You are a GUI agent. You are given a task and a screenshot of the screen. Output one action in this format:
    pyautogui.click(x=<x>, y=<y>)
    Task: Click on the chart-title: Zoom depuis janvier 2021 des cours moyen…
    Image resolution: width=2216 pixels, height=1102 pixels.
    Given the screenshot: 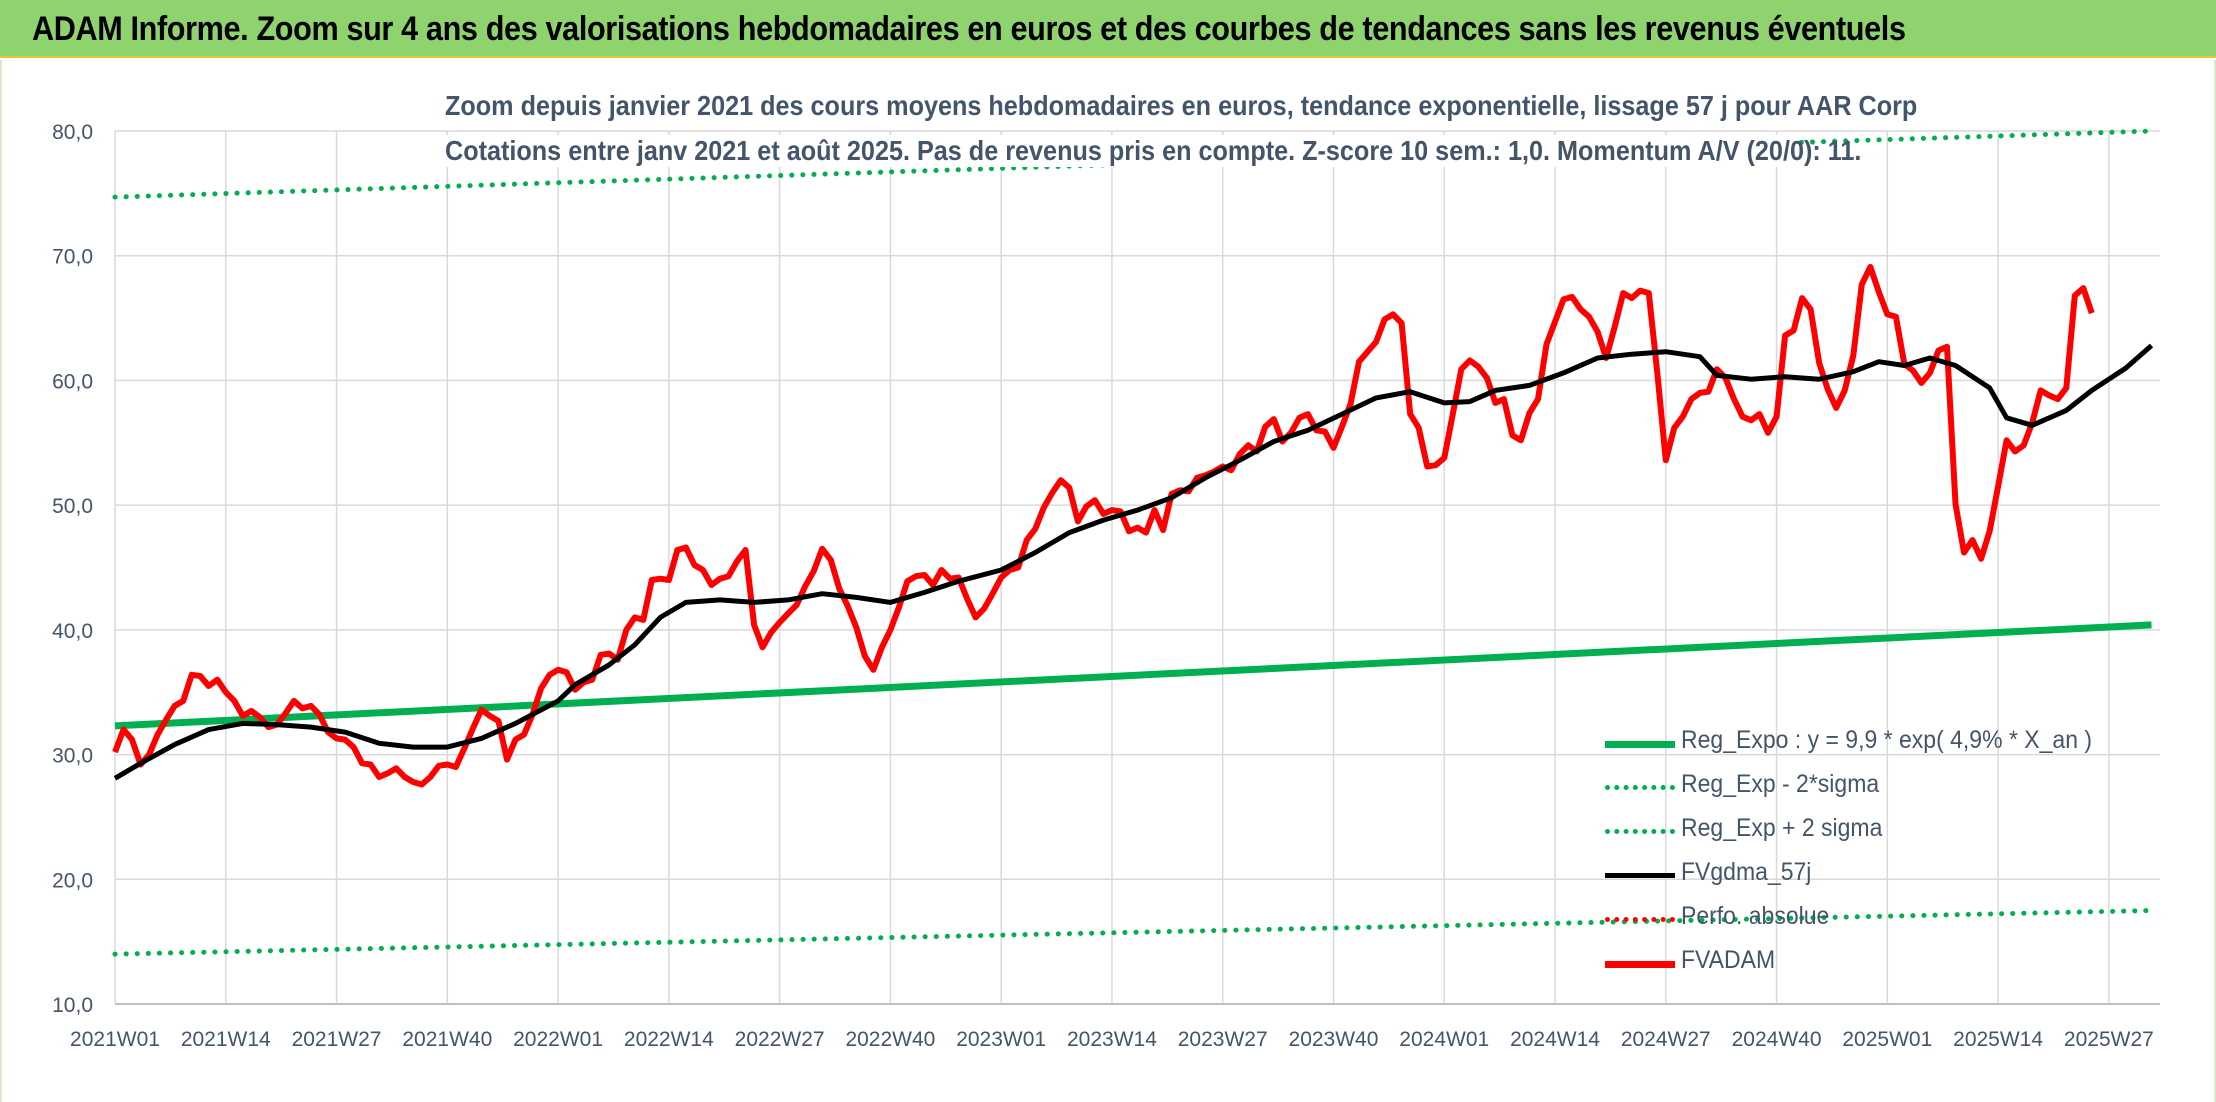 What is the action you would take?
    pyautogui.click(x=1181, y=106)
    